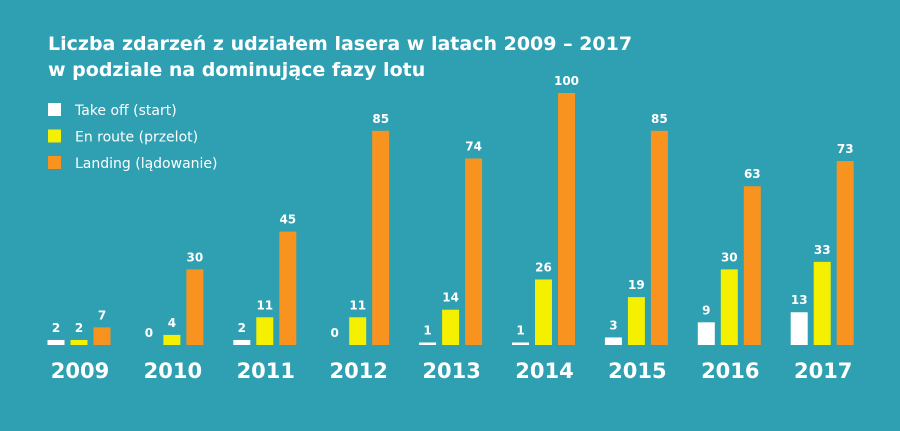  I want to click on value-label: 45, so click(287, 220).